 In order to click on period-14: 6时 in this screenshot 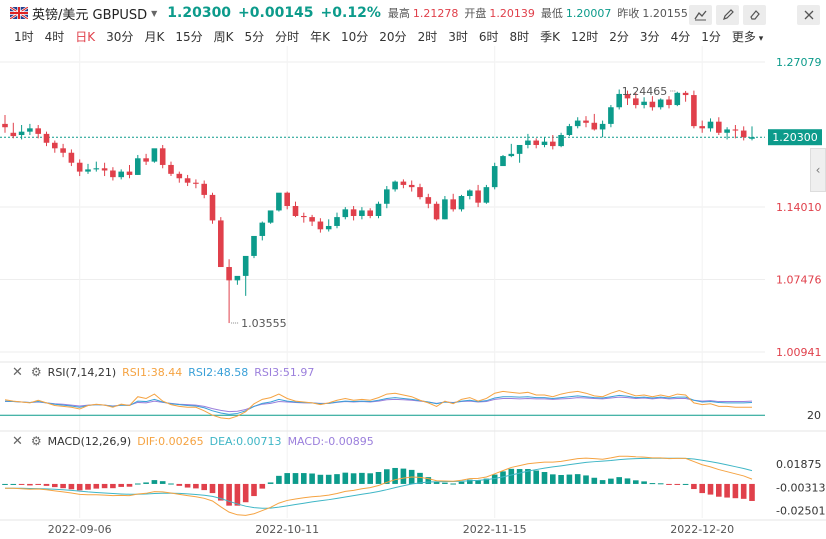, I will do `click(488, 36)`.